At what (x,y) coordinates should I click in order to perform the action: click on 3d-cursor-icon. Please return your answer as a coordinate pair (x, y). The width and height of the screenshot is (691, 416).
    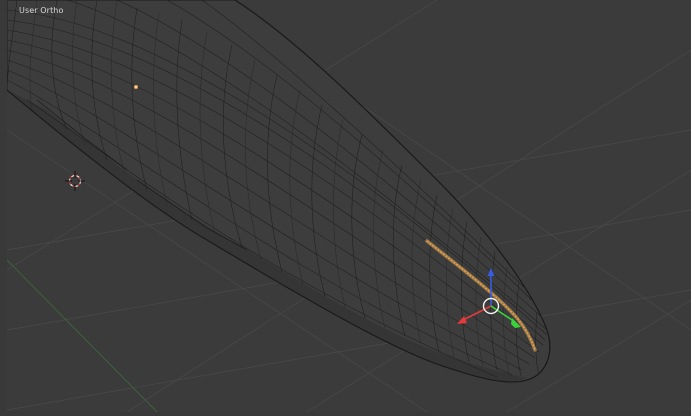
    Looking at the image, I should click on (75, 181).